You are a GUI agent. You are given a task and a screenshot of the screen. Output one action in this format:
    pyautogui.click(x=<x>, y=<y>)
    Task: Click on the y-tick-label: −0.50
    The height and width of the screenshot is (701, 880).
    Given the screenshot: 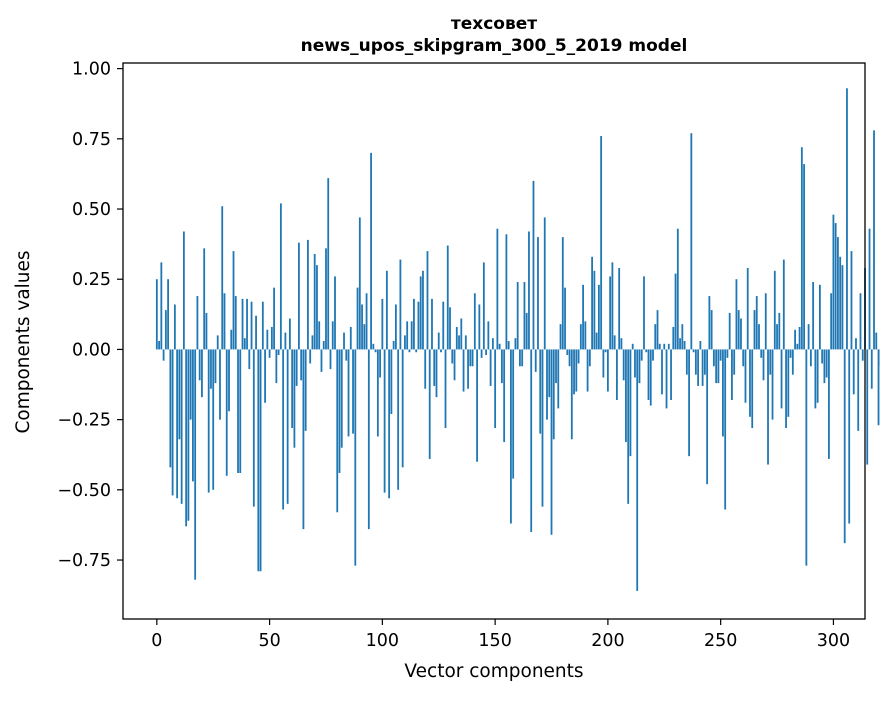 What is the action you would take?
    pyautogui.click(x=84, y=491)
    